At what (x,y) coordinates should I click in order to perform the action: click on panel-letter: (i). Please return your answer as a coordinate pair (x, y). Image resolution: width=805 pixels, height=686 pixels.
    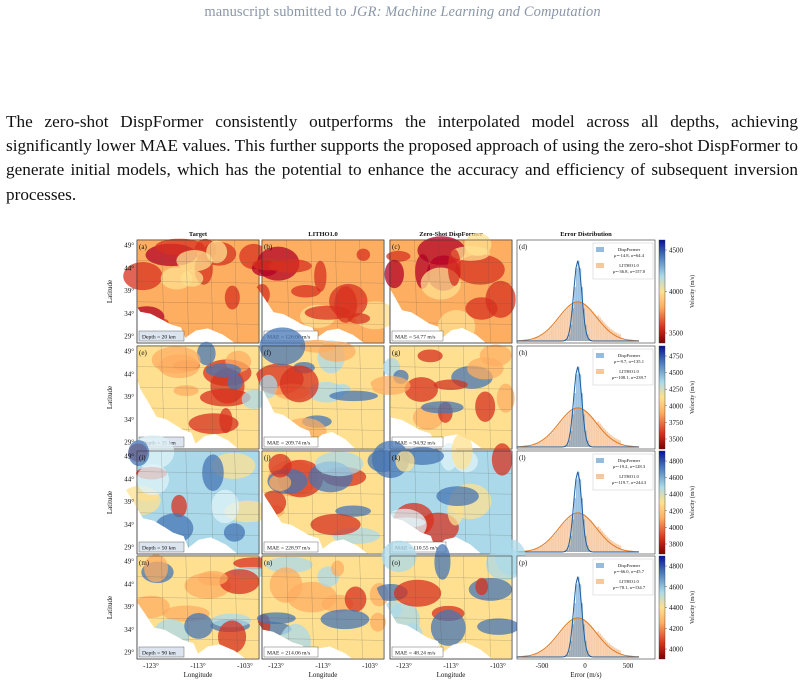
    Looking at the image, I should click on (142, 458).